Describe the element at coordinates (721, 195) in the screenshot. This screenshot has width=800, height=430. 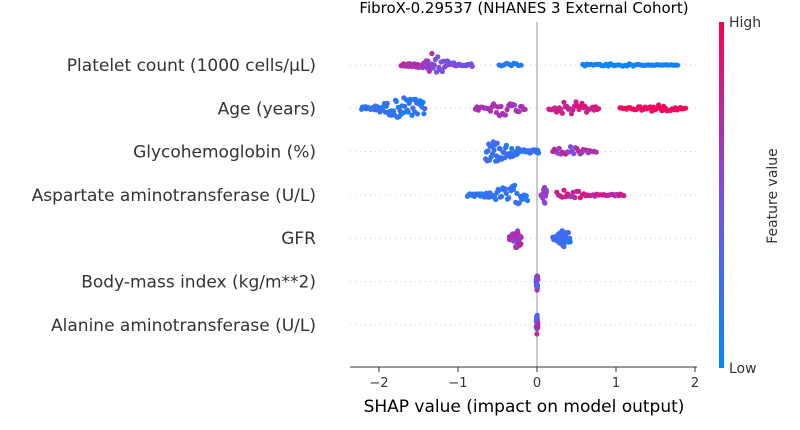
I see `colorbar` at that location.